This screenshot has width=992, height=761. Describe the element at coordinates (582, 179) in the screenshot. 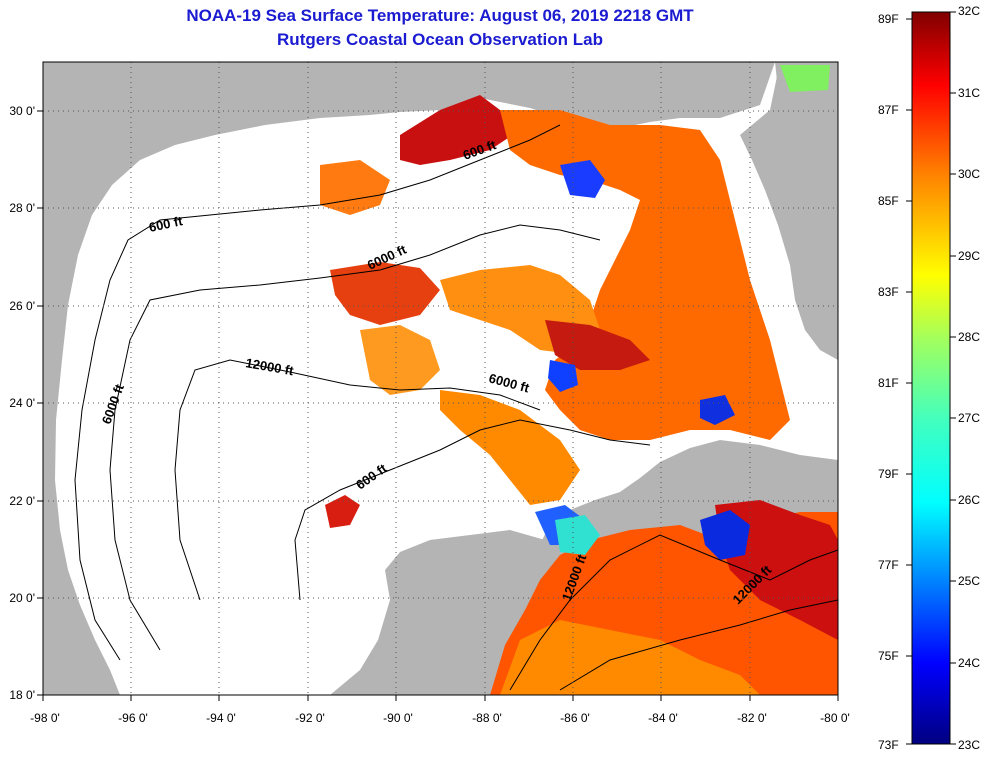

I see `cool-patch-mobile` at that location.